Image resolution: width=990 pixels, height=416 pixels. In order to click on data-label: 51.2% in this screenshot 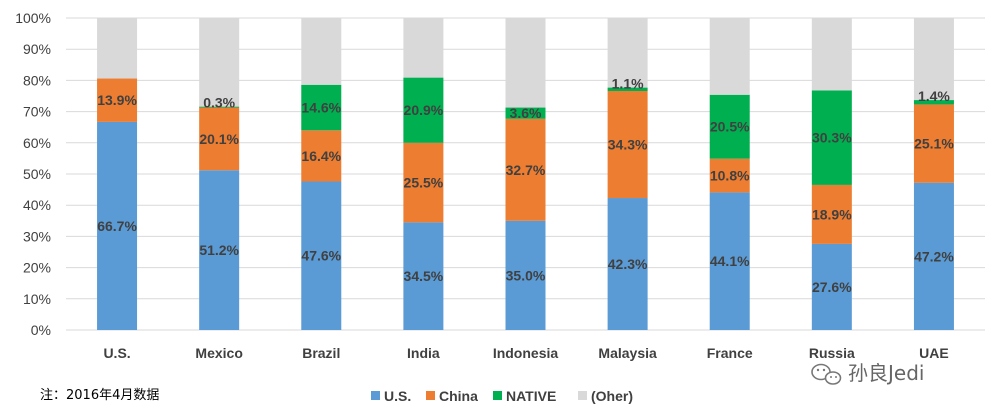, I will do `click(219, 250)`.